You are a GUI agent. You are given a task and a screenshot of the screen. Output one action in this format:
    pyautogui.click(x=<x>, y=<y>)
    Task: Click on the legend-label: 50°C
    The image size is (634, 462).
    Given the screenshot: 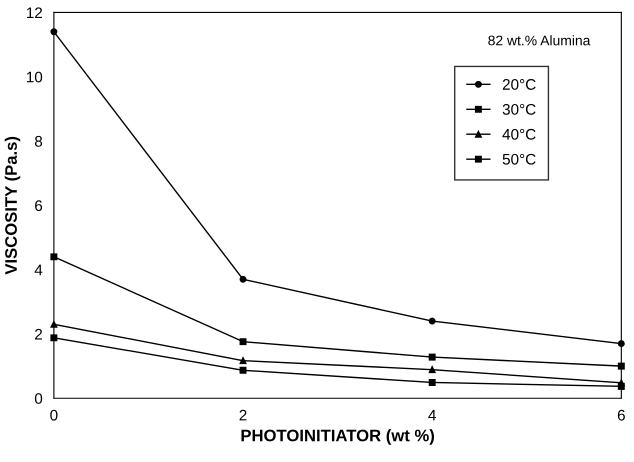 What is the action you would take?
    pyautogui.click(x=519, y=159)
    